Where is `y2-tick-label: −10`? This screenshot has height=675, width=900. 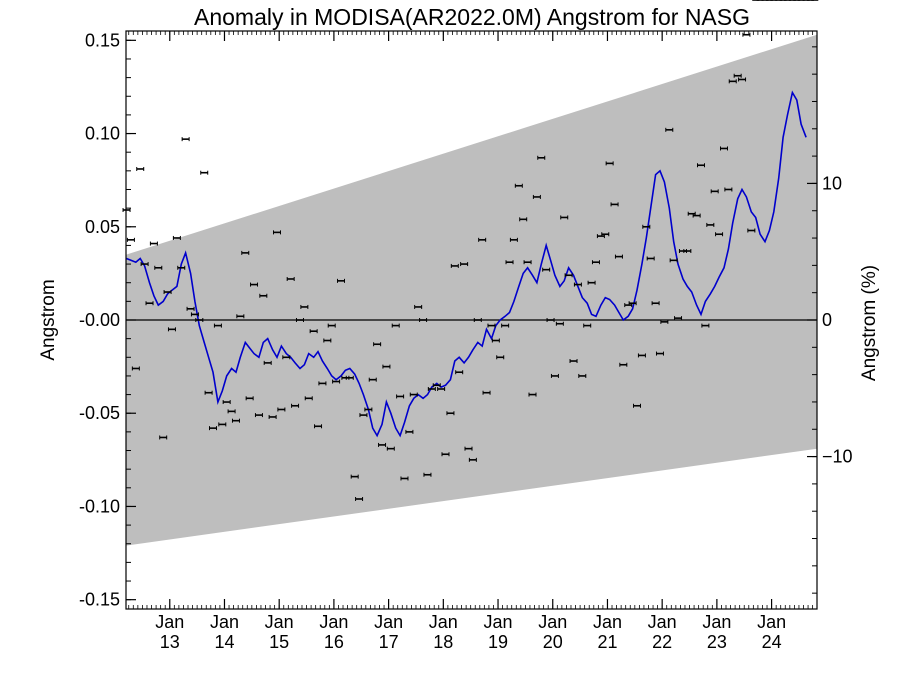 y2-tick-label: −10 is located at coordinates (837, 457).